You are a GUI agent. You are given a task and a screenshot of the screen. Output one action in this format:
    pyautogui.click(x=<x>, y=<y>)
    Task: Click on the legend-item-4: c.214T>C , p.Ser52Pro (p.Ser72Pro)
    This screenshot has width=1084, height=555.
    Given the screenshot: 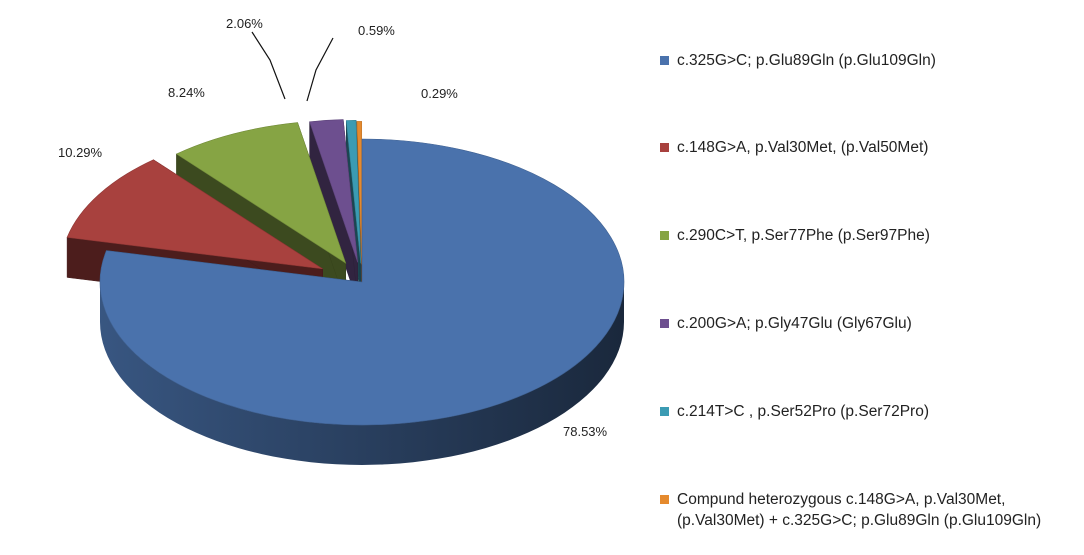 What is the action you would take?
    pyautogui.click(x=794, y=411)
    